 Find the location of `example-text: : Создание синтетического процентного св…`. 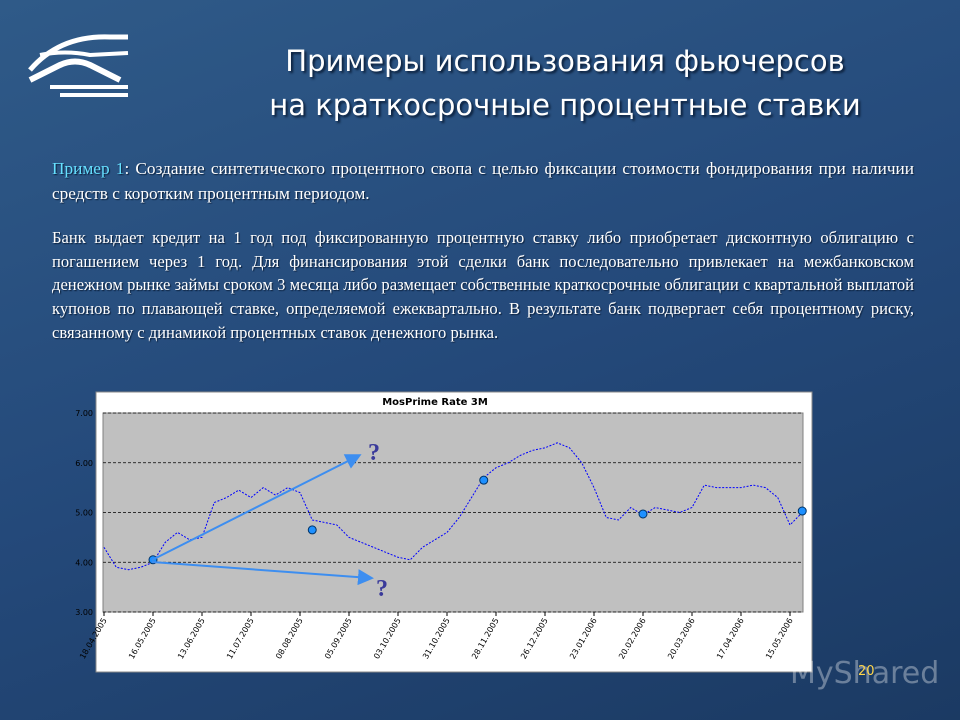

example-text: : Создание синтетического процентного св… is located at coordinates (483, 181).